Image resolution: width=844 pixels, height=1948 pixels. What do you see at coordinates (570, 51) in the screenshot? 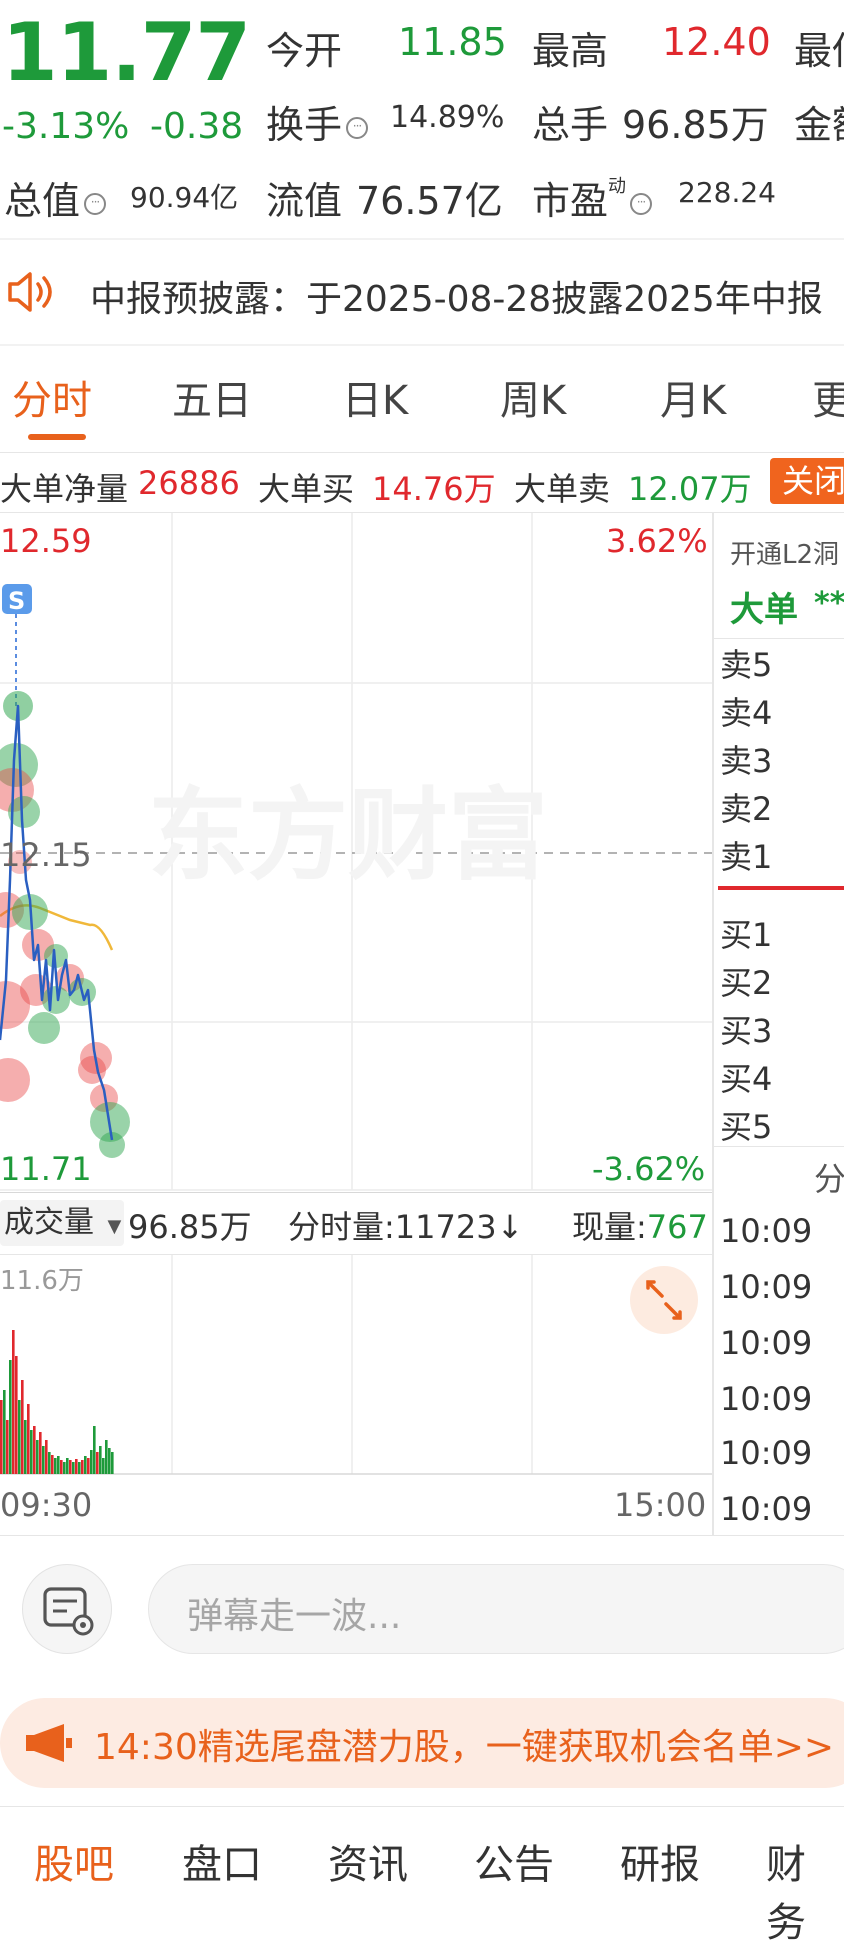
I see `high-label: 最高` at bounding box center [570, 51].